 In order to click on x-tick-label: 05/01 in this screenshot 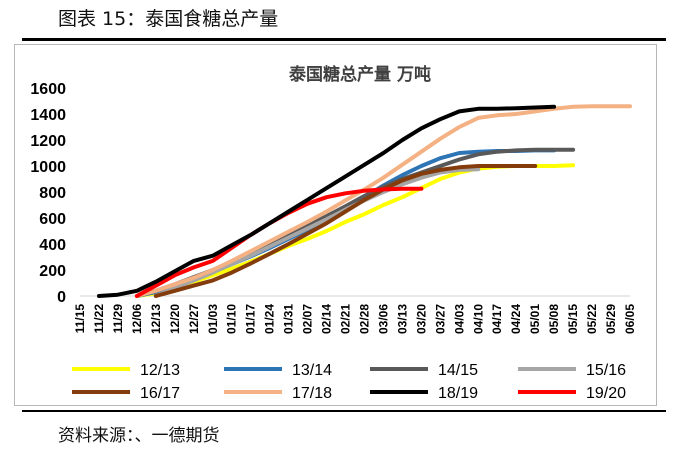, I will do `click(535, 319)`.